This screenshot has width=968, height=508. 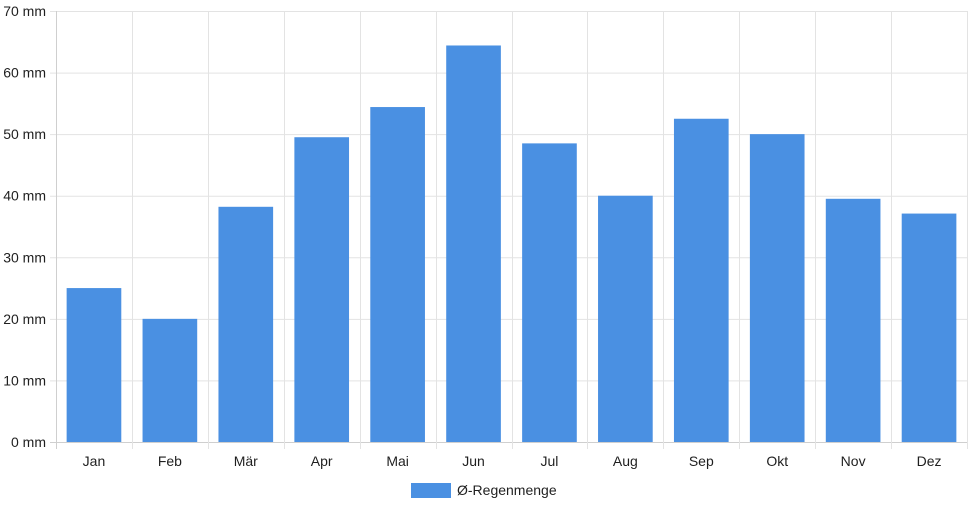 What do you see at coordinates (473, 243) in the screenshot?
I see `bar-jun` at bounding box center [473, 243].